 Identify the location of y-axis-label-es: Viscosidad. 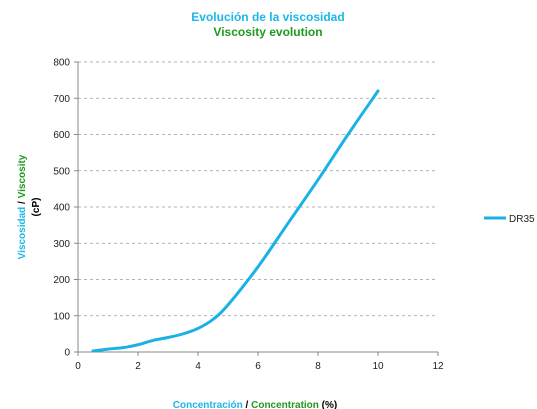
(22, 233).